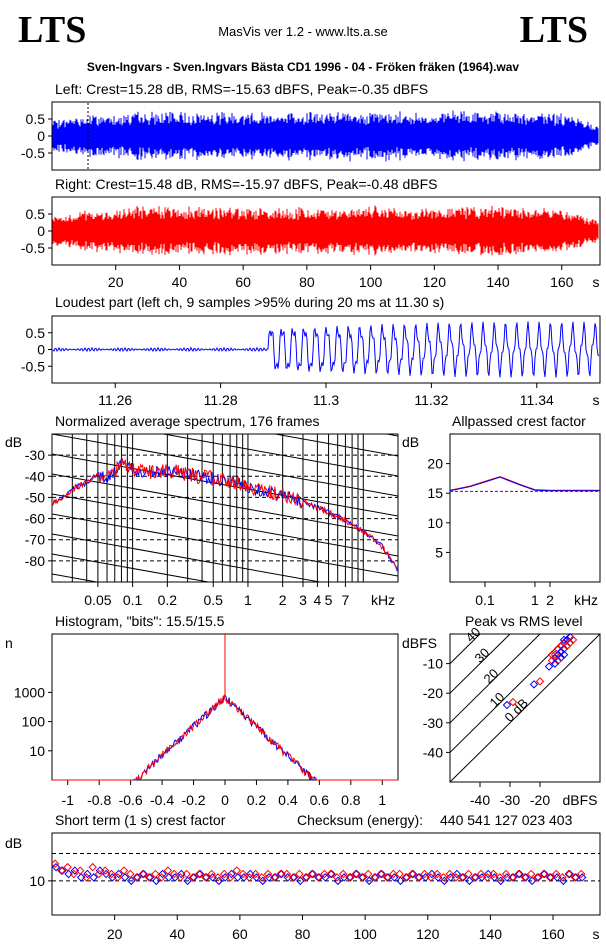  I want to click on loudest-xtick-label: 11.34, so click(537, 400).